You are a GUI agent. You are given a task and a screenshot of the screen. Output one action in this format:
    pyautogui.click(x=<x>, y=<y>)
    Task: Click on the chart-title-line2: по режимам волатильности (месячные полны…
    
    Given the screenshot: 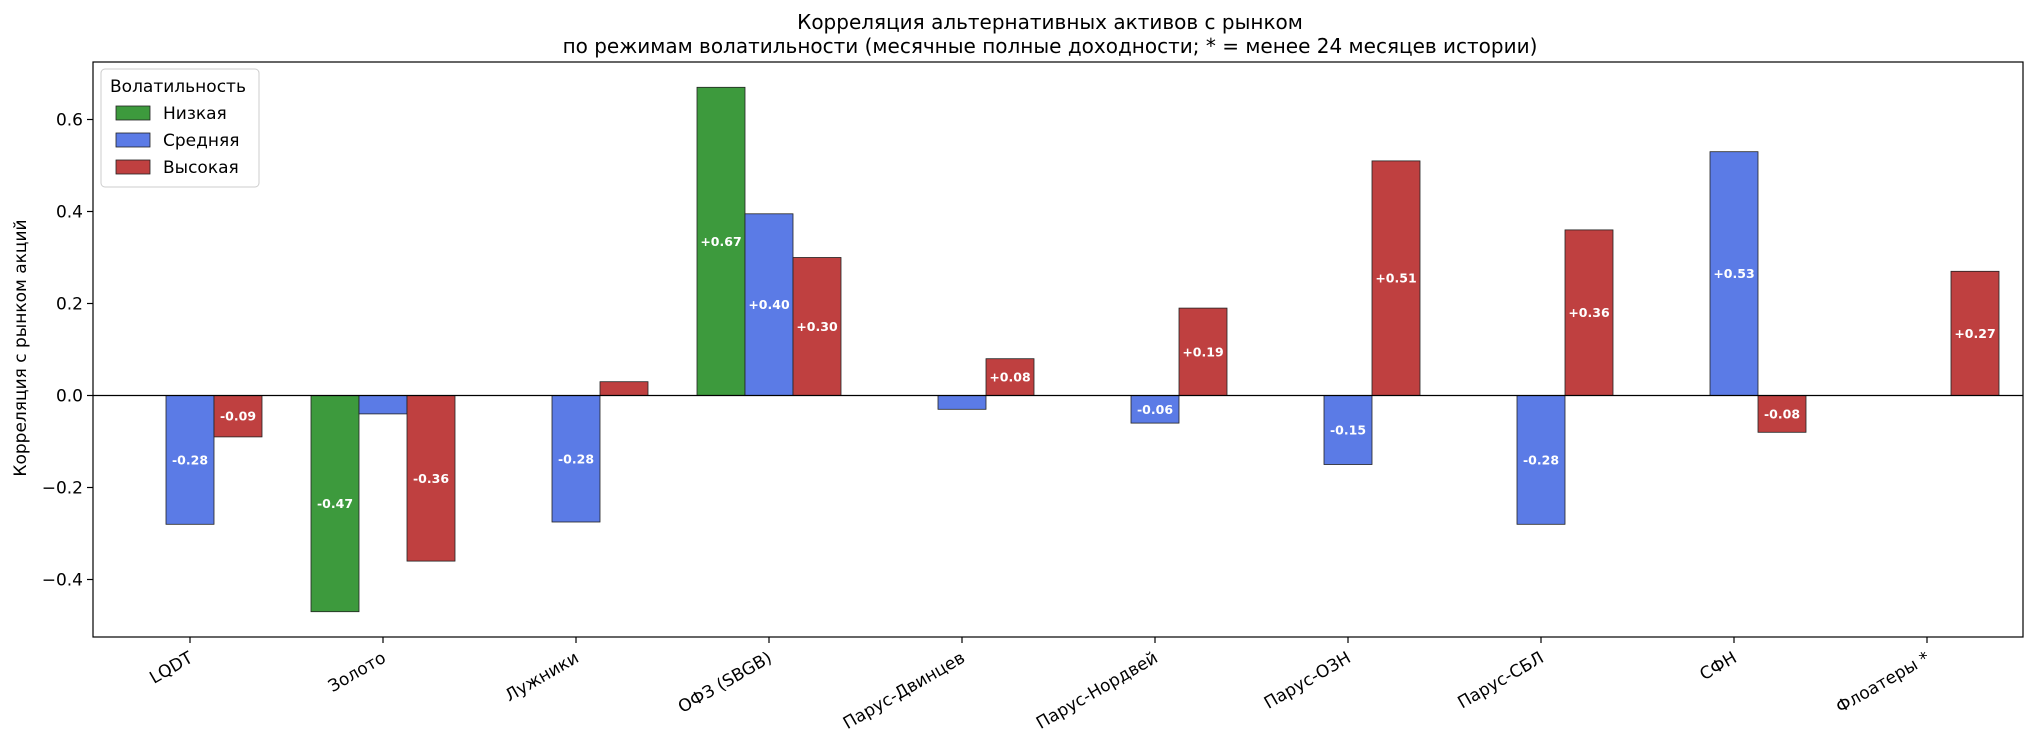 What is the action you would take?
    pyautogui.click(x=1050, y=46)
    